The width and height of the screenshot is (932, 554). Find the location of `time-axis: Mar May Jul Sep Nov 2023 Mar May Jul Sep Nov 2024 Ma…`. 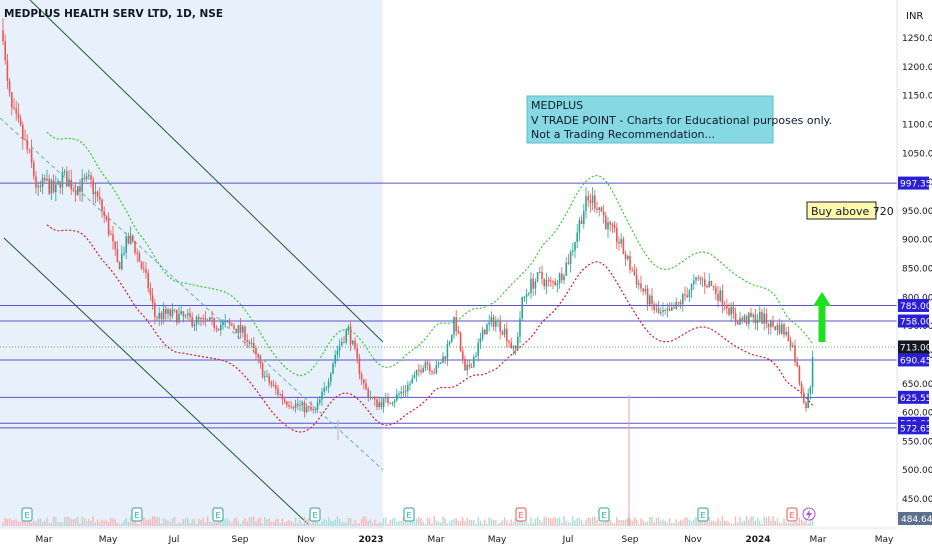

time-axis: Mar May Jul Sep Nov 2023 Mar May Jul Sep Nov 2024 Ma… is located at coordinates (448, 536).